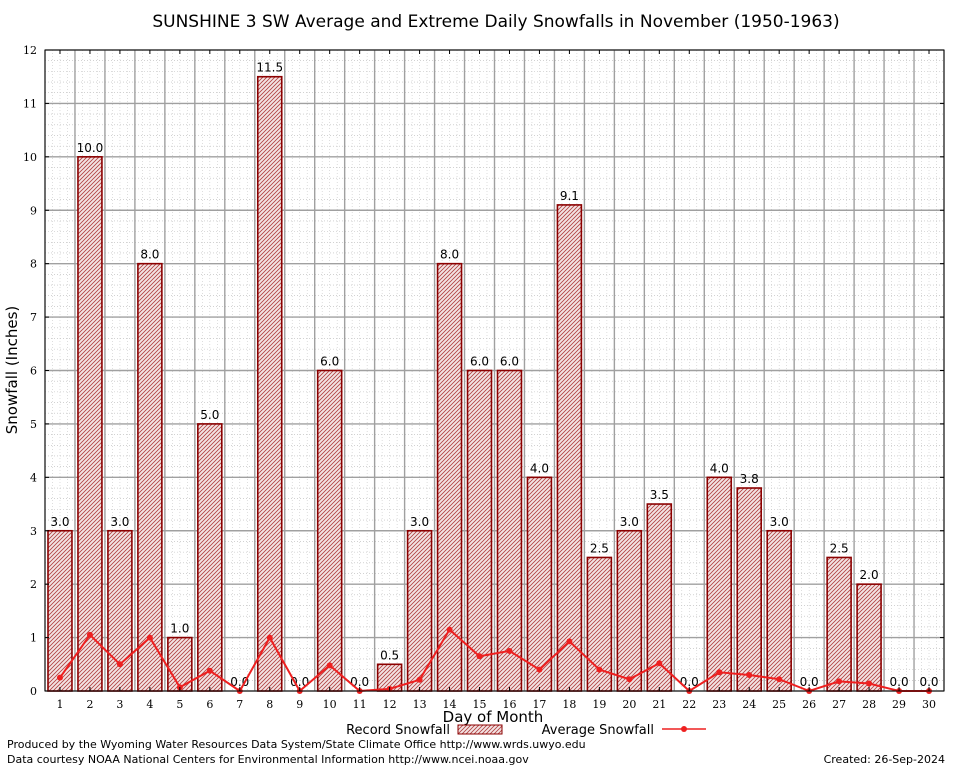 The height and width of the screenshot is (768, 954). Describe the element at coordinates (689, 704) in the screenshot. I see `x-tick-label: 22` at that location.